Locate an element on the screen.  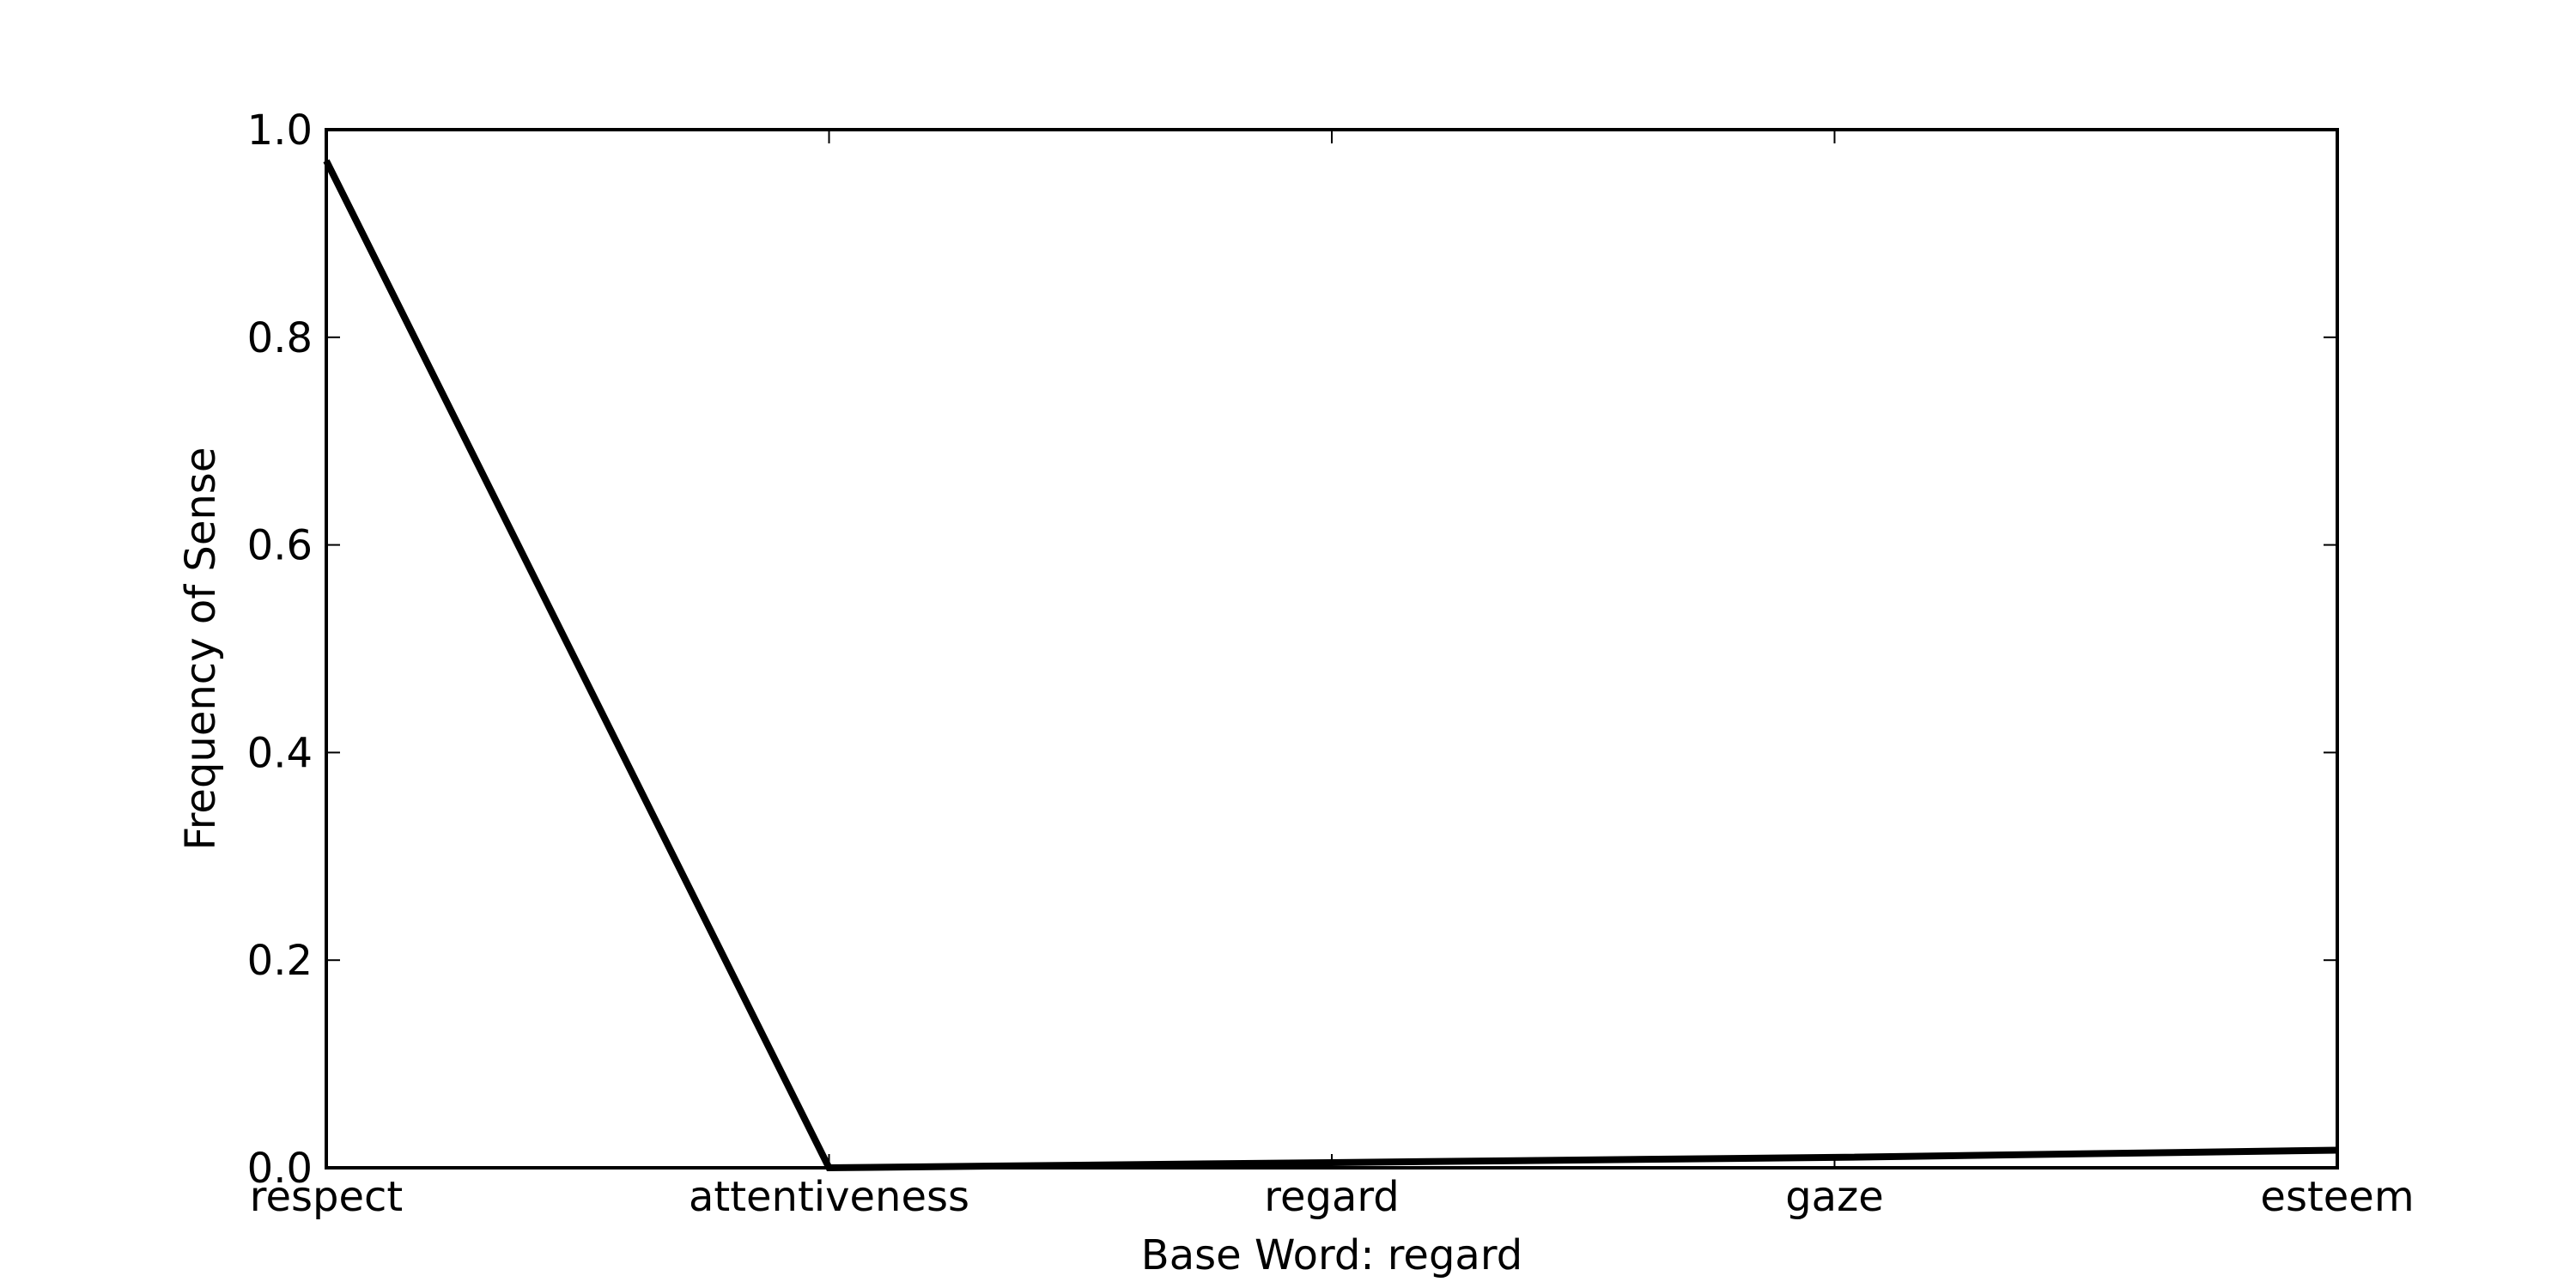
y-axis-title: Frequency of Sense is located at coordinates (201, 649).